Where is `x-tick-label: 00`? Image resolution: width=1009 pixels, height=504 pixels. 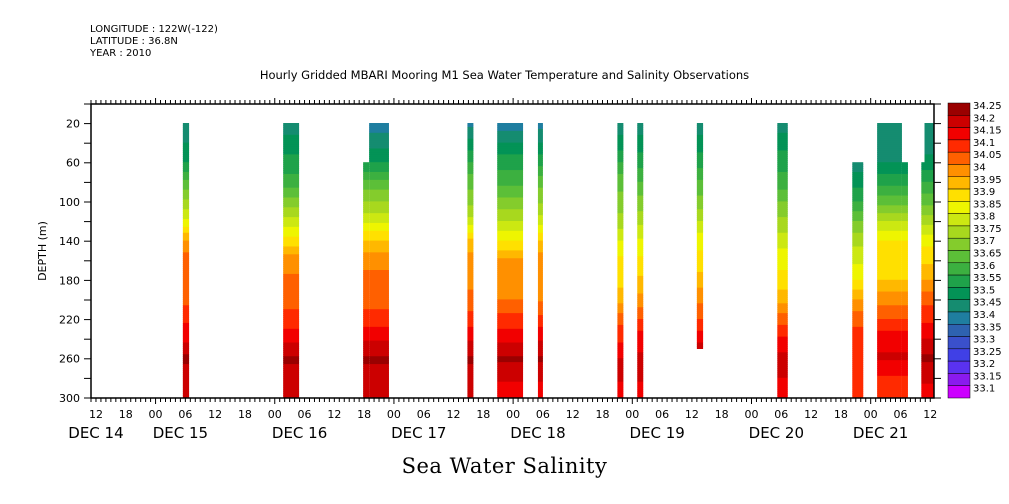 x-tick-label: 00 is located at coordinates (156, 414).